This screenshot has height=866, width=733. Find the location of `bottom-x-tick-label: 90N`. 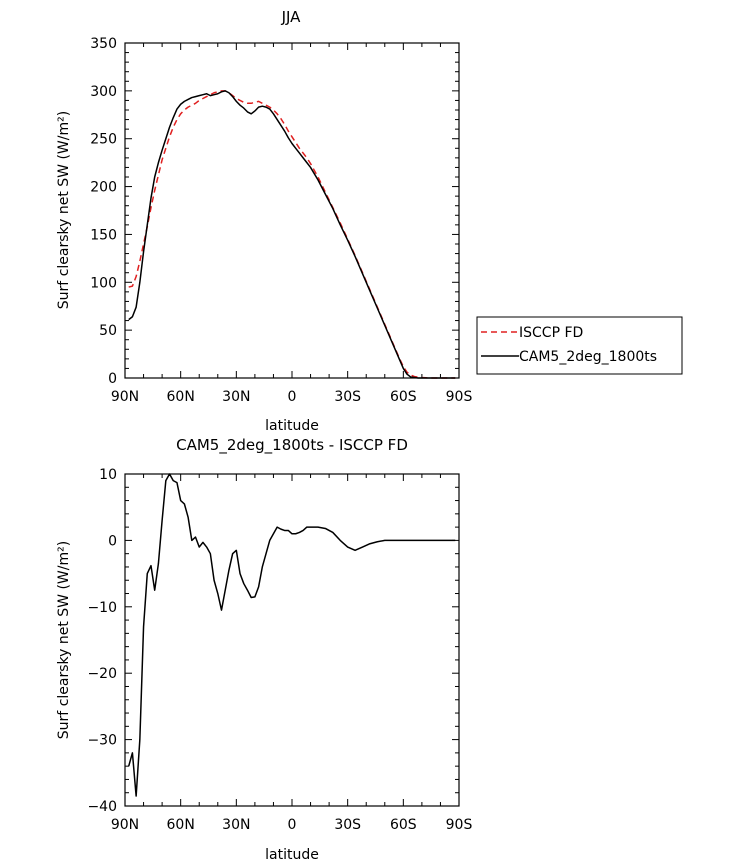

bottom-x-tick-label: 90N is located at coordinates (125, 825).